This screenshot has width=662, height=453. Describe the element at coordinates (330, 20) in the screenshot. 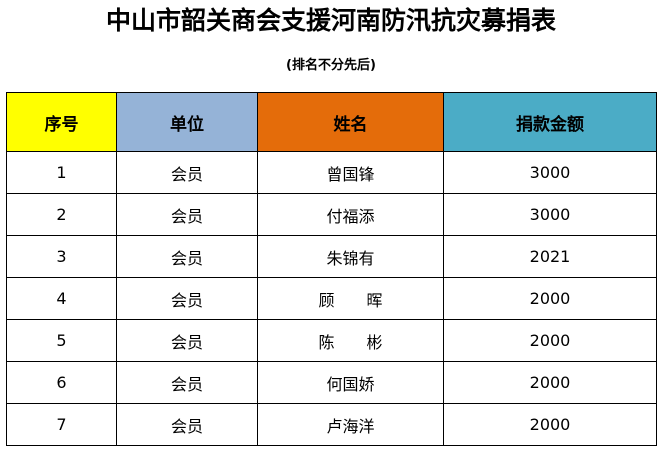

I see `document-title: 中山市韶关商会支援河南防汛抗灾募捐表` at that location.